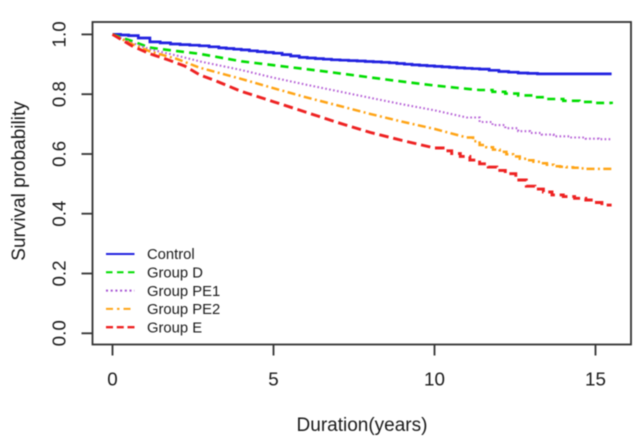 This screenshot has width=640, height=442. What do you see at coordinates (273, 378) in the screenshot?
I see `svg-text: 5` at bounding box center [273, 378].